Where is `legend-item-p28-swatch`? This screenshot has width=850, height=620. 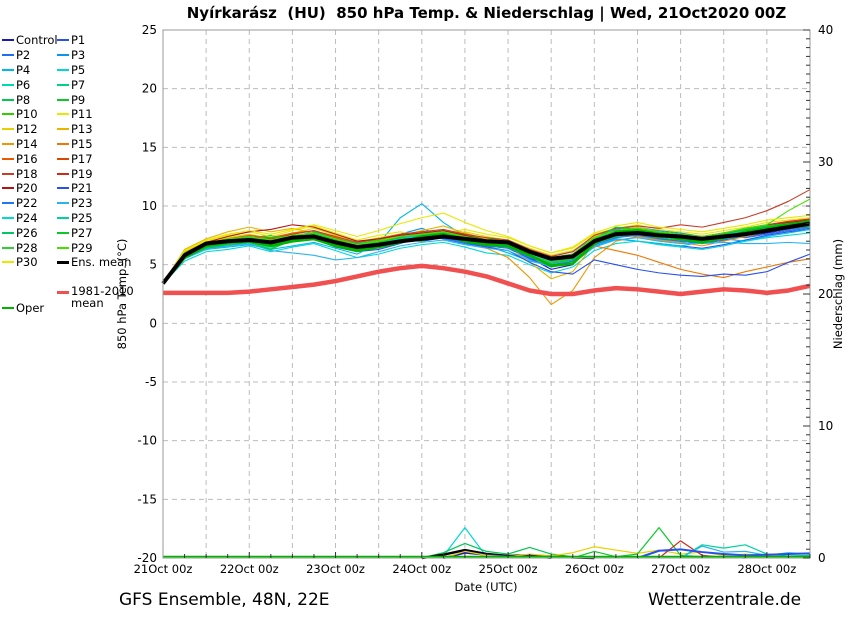 legend-item-p28-swatch is located at coordinates (8, 247).